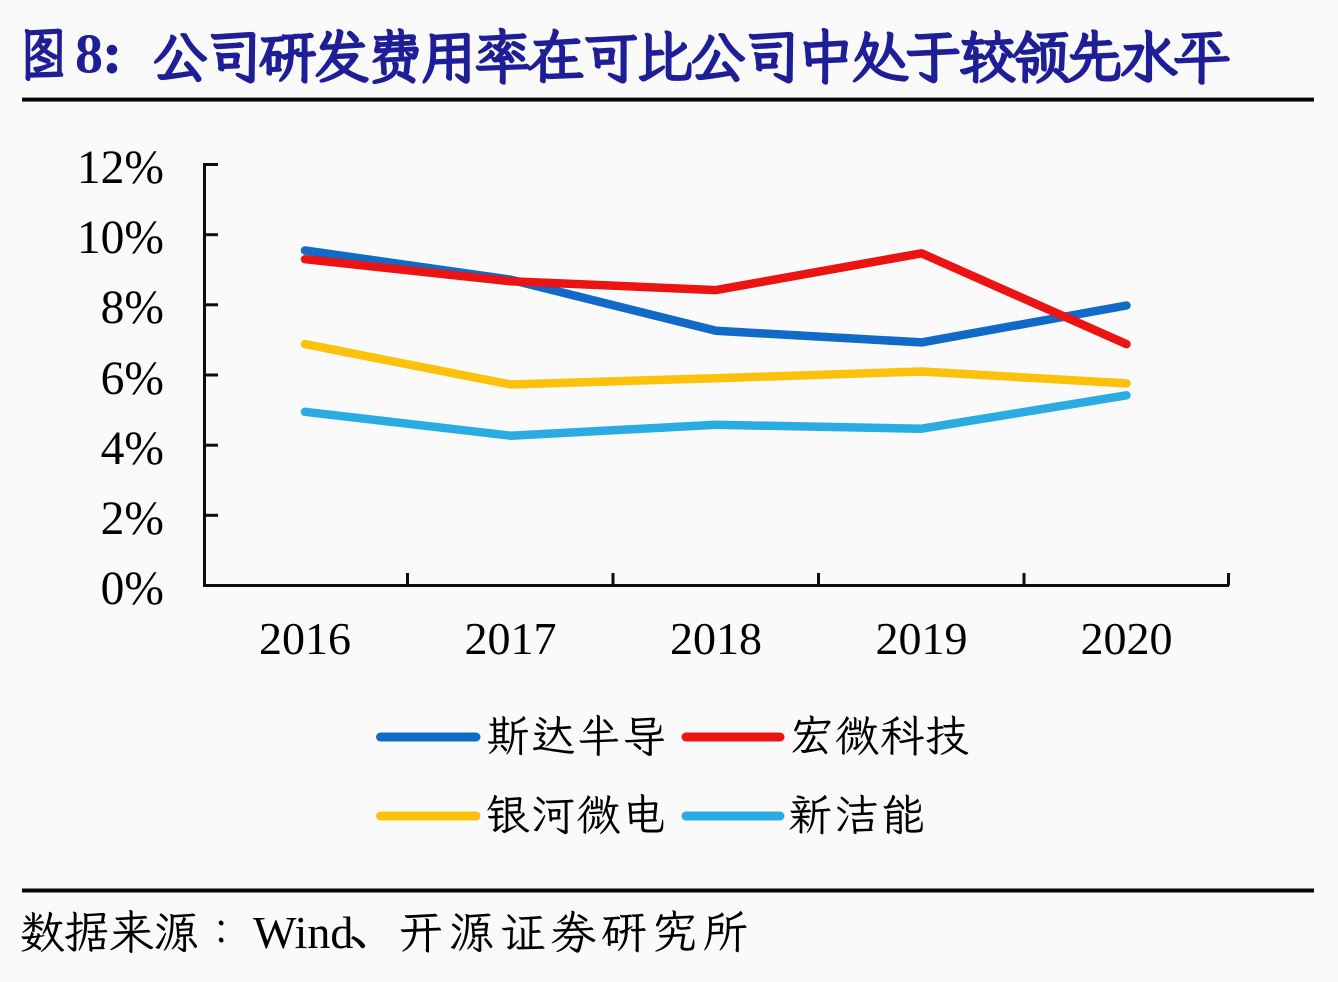 This screenshot has height=982, width=1338. What do you see at coordinates (132, 519) in the screenshot?
I see `svg-text: 2%` at bounding box center [132, 519].